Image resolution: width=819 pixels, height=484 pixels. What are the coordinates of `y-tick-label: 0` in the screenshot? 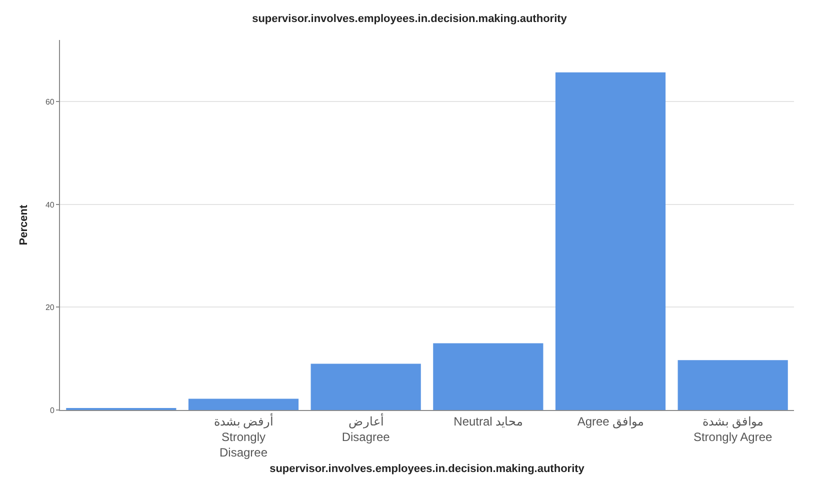 It's located at (52, 410).